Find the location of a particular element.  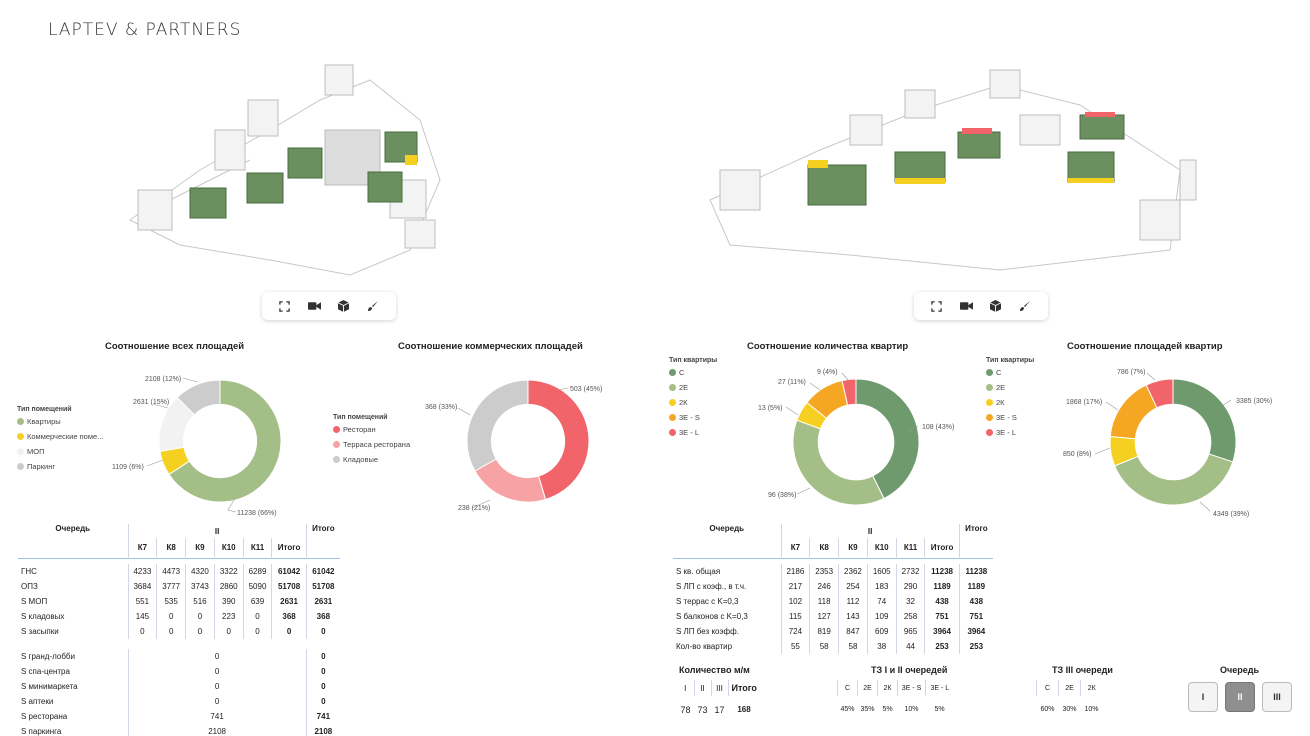

cell: 112 is located at coordinates (853, 601).